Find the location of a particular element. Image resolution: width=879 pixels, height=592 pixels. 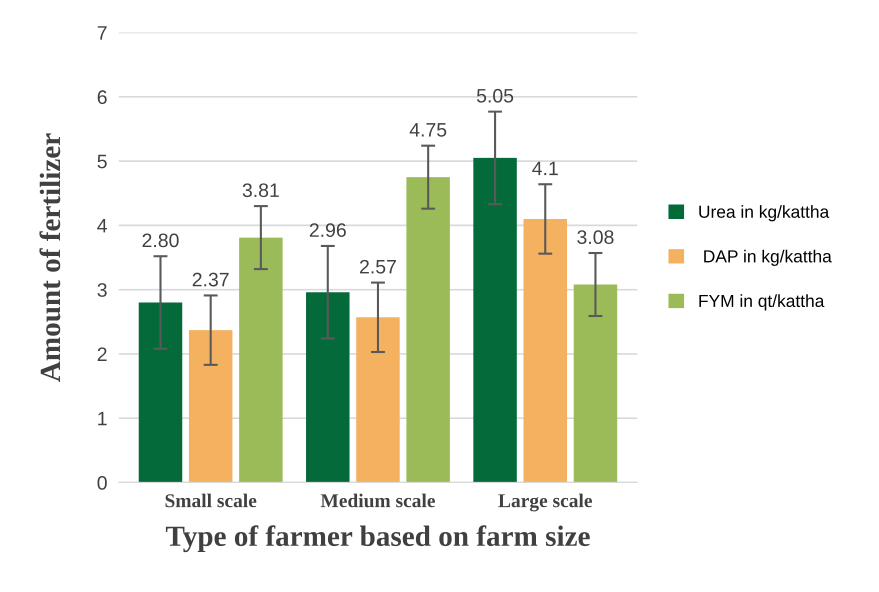

data-label: 2.80 is located at coordinates (160, 240).